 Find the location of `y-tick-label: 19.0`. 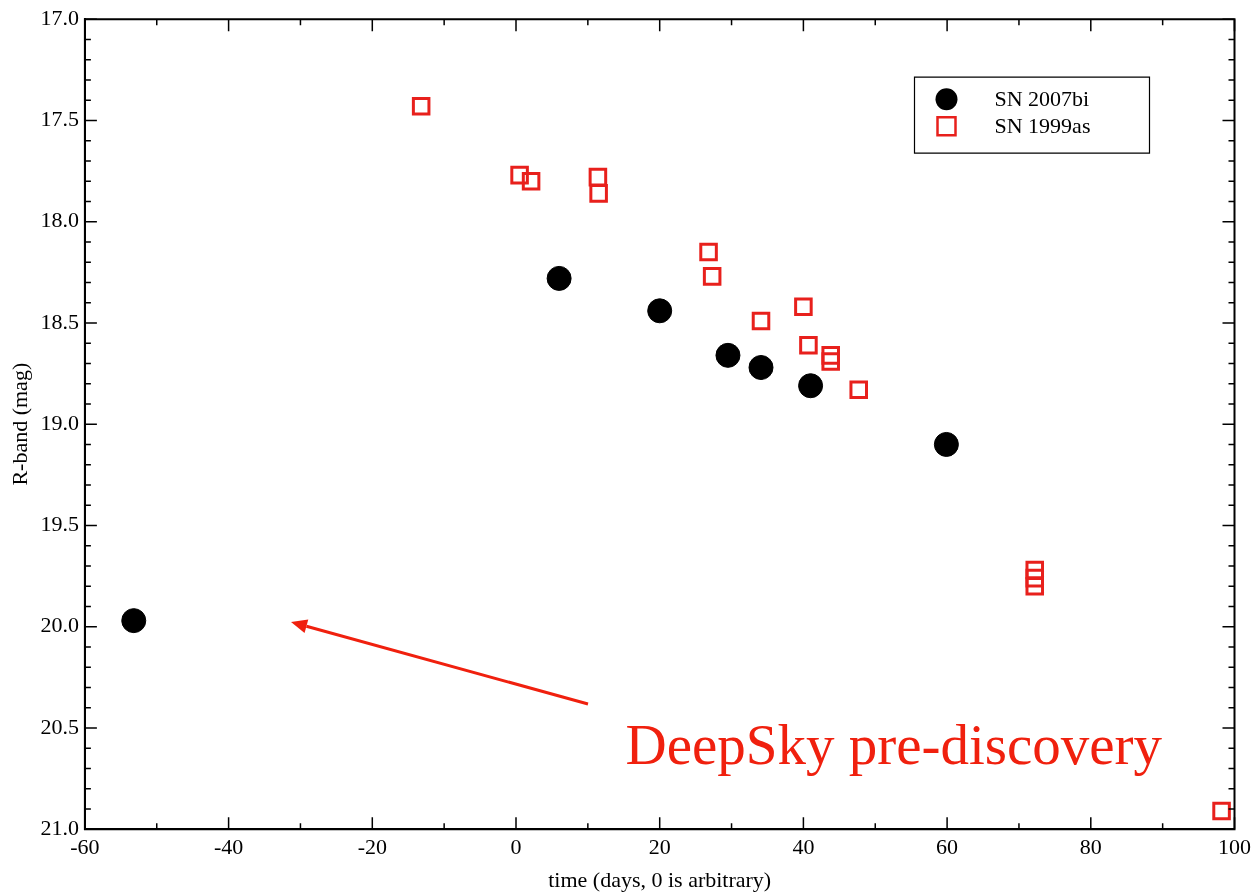

y-tick-label: 19.0 is located at coordinates (59, 422).